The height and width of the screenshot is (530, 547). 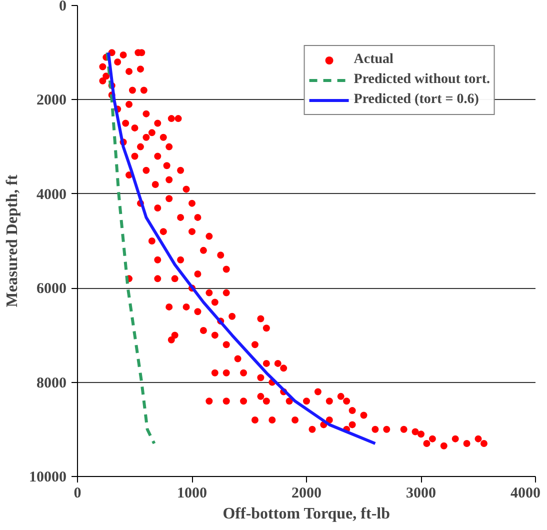 What do you see at coordinates (416, 100) in the screenshot?
I see `legend-label: Predicted (tort = 0.6)` at bounding box center [416, 100].